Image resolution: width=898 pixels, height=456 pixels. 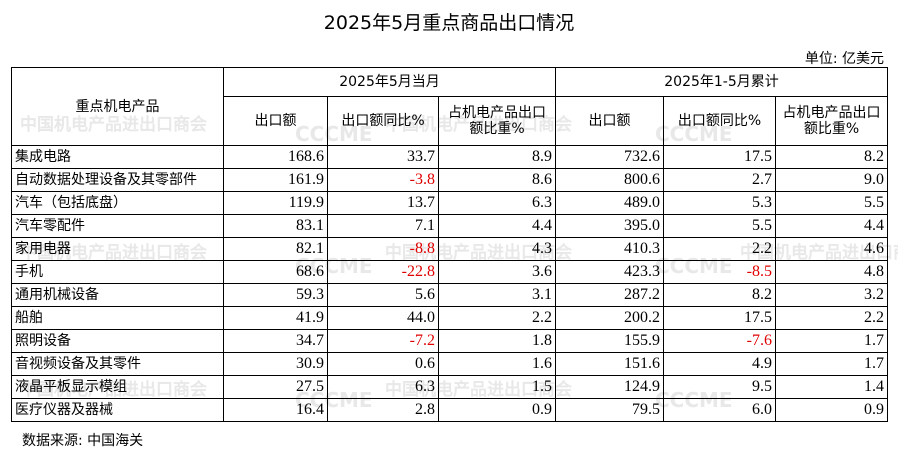 What do you see at coordinates (383, 180) in the screenshot?
I see `cell-m-yoy: -3.8` at bounding box center [383, 180].